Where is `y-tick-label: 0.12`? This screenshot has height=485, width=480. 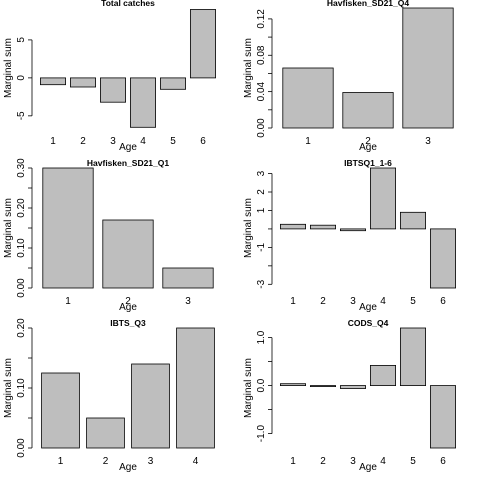 y-tick-label: 0.12 is located at coordinates (261, 19).